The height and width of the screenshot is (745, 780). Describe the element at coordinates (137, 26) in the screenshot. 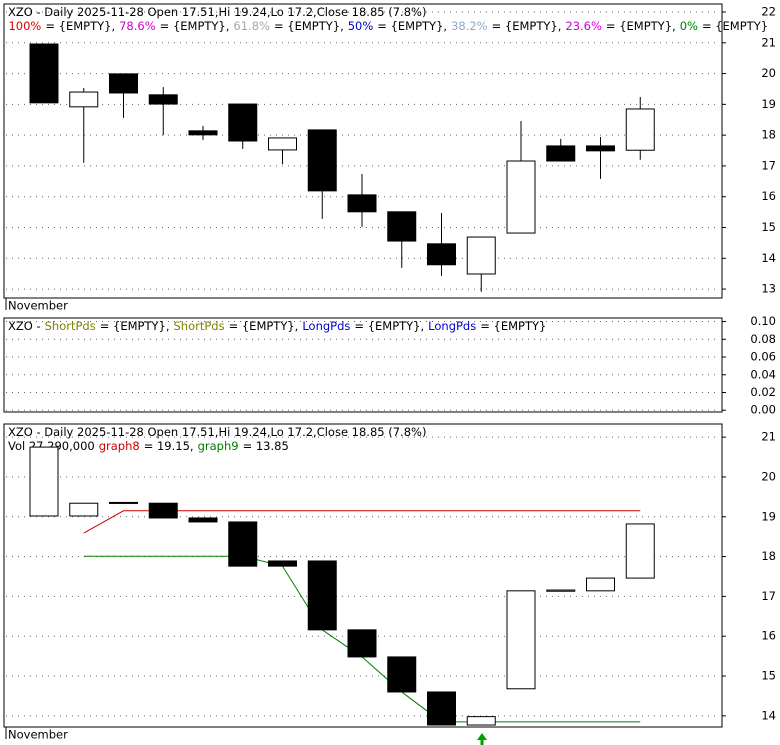

I see `legend-name: 78.6%` at that location.